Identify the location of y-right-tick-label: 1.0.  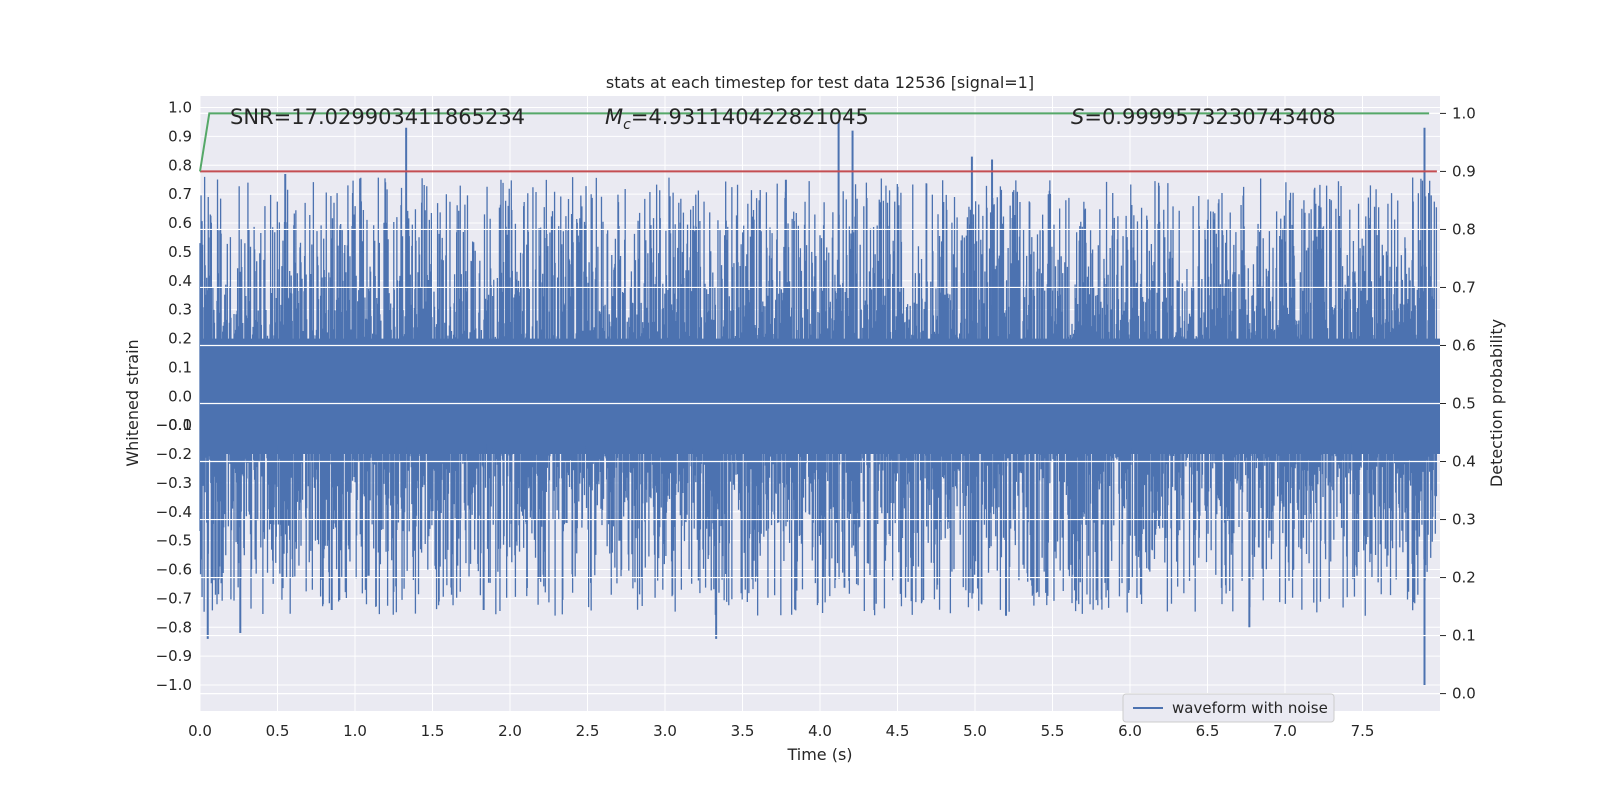
(1464, 113).